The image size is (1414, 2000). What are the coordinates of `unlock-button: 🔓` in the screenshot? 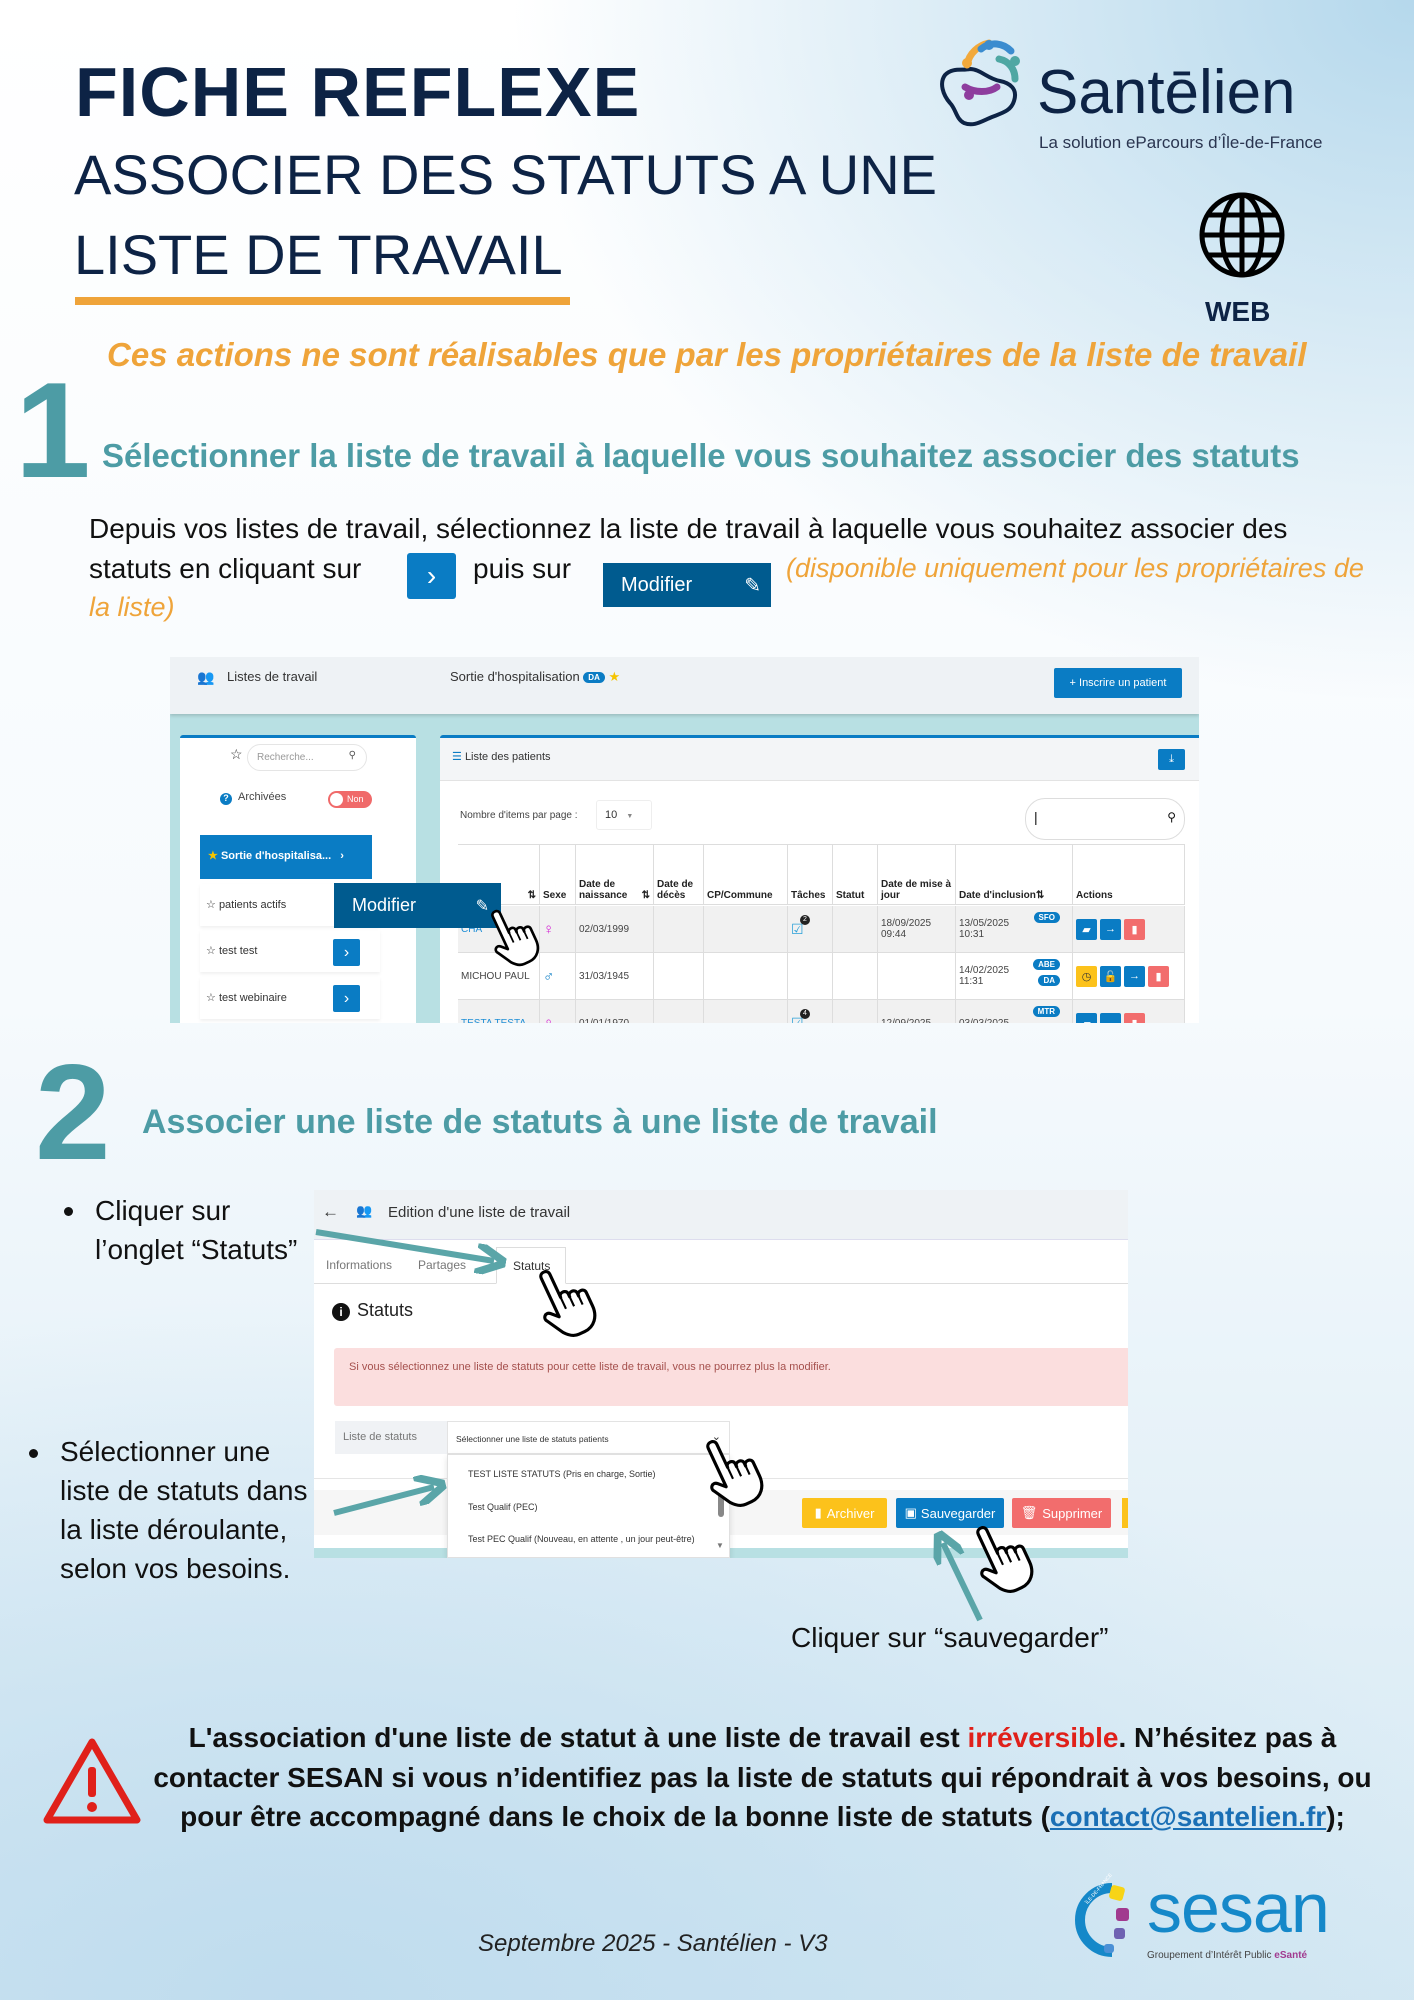 It's located at (1110, 976).